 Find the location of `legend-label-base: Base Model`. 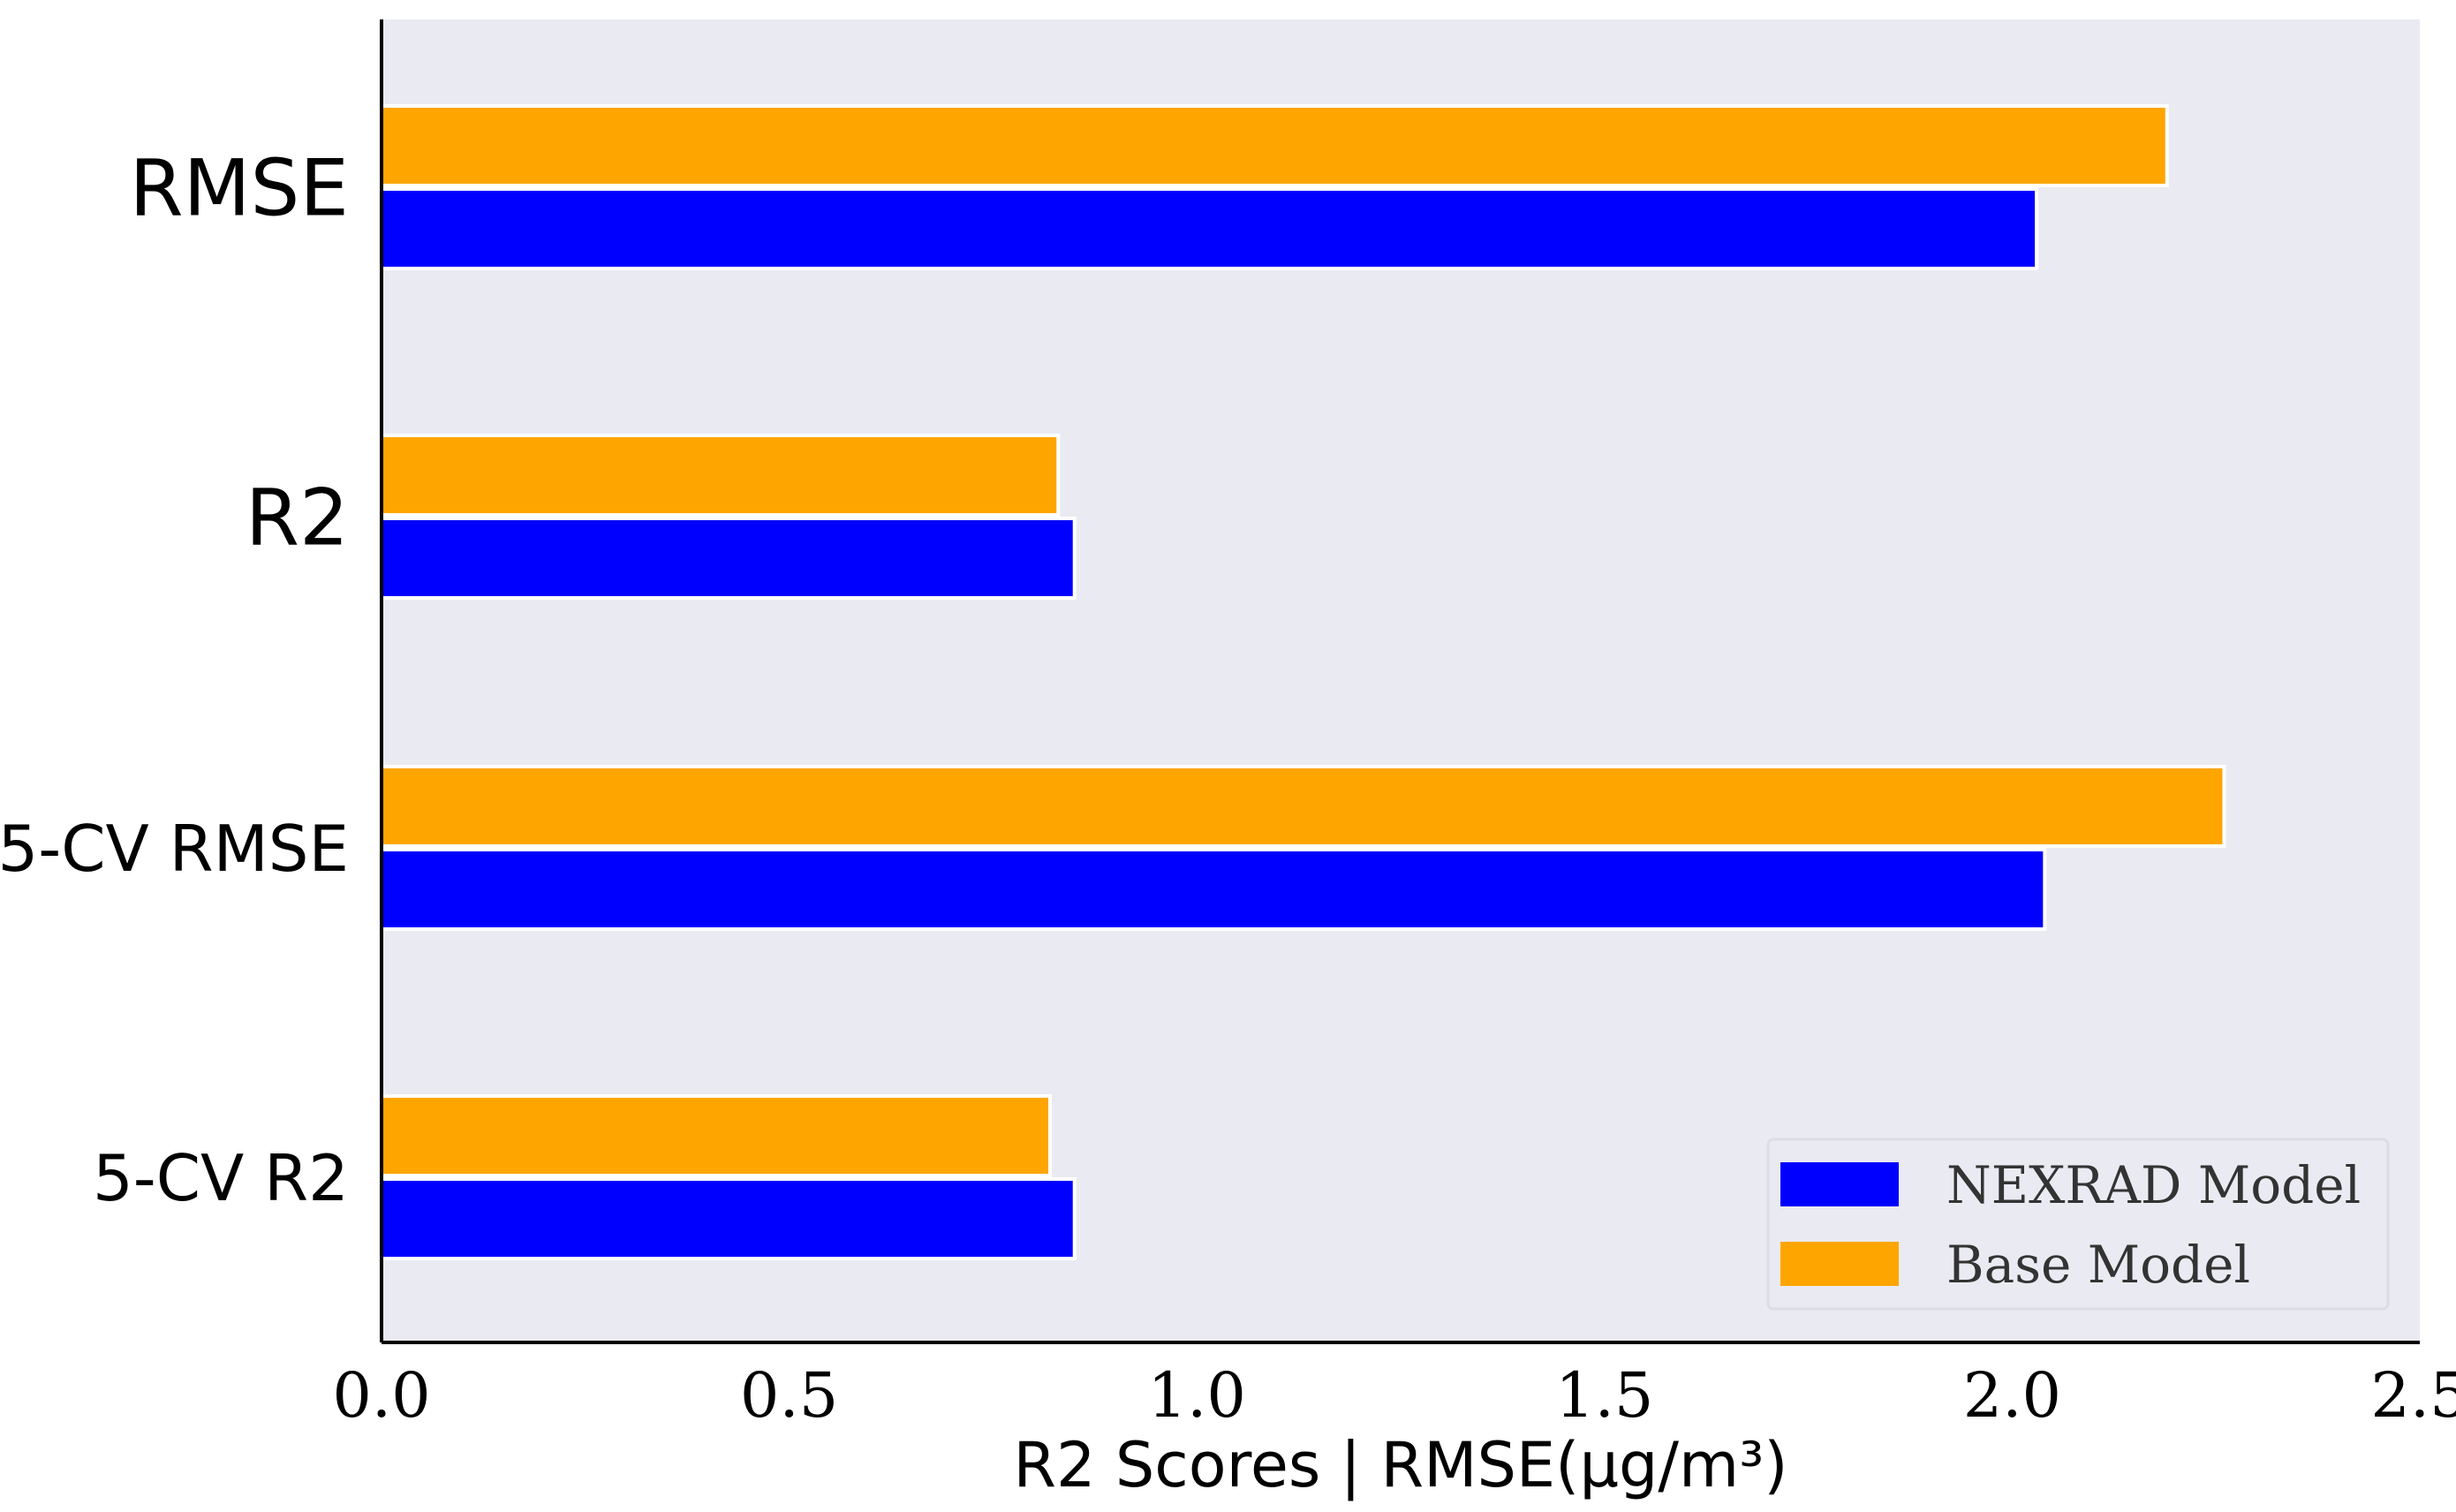

legend-label-base: Base Model is located at coordinates (2098, 1265).